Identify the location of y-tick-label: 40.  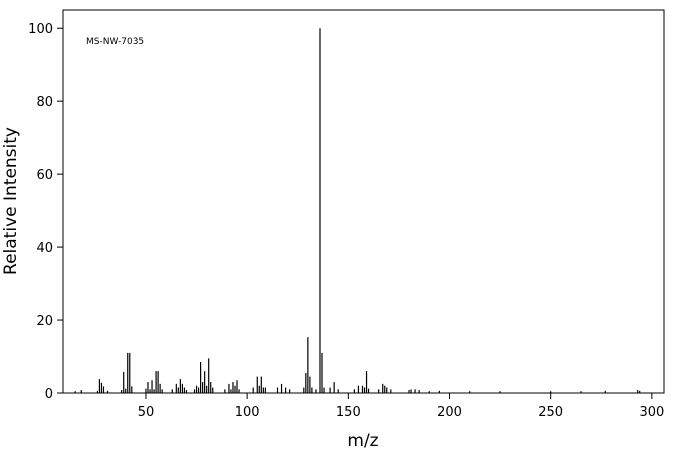
(44, 248).